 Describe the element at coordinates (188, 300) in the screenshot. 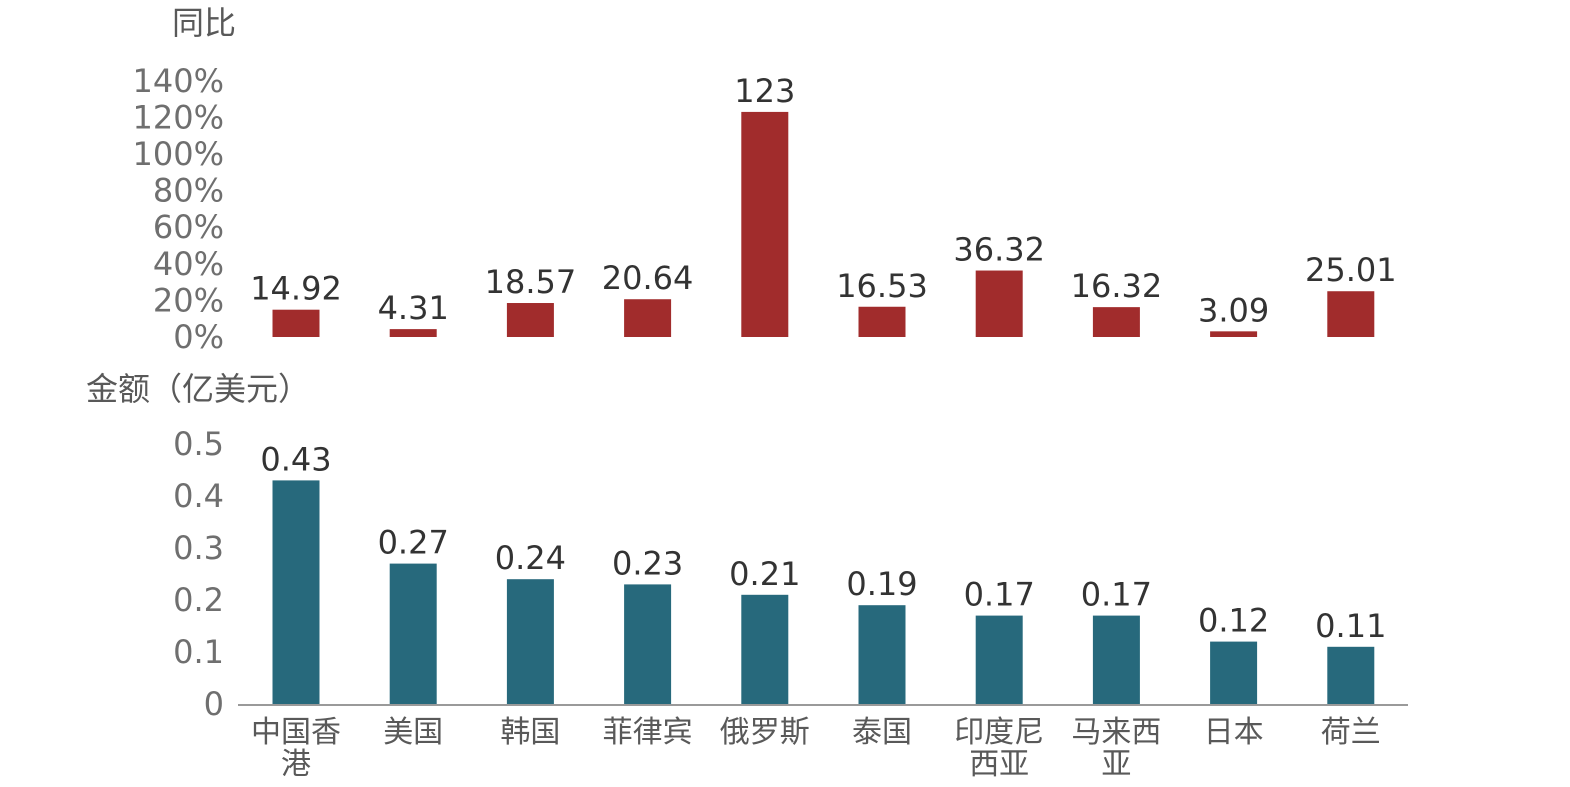

I see `yoy-y-tick-label: 20%` at that location.